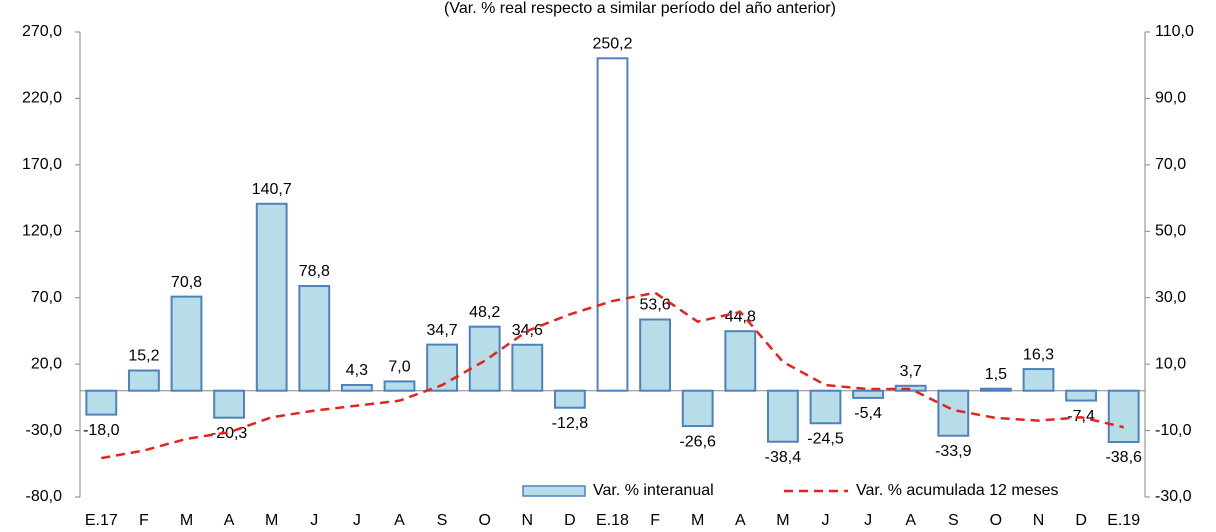  I want to click on value-label: 4,3, so click(357, 370).